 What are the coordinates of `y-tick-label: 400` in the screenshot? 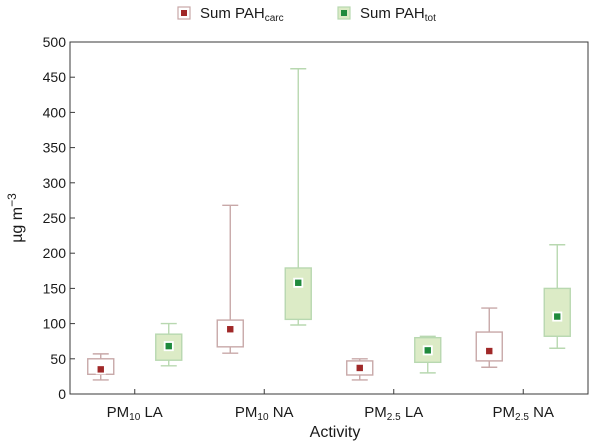 It's located at (55, 112).